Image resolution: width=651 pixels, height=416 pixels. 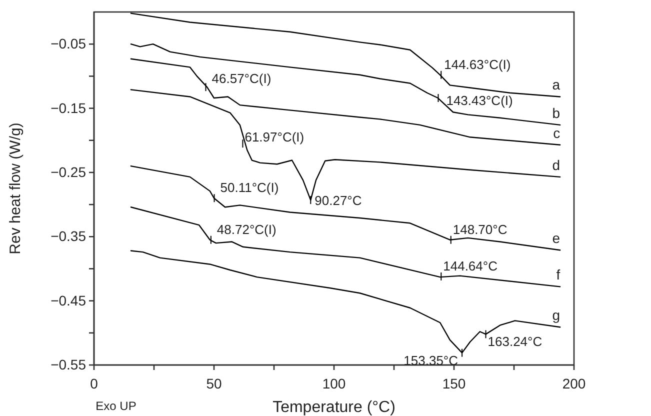 What do you see at coordinates (338, 200) in the screenshot?
I see `annotation: 90.27°C` at bounding box center [338, 200].